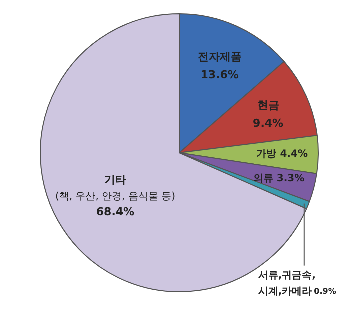 The image size is (349, 334). Describe the element at coordinates (279, 178) in the screenshot. I see `slice-label: 의류 3.3%` at that location.